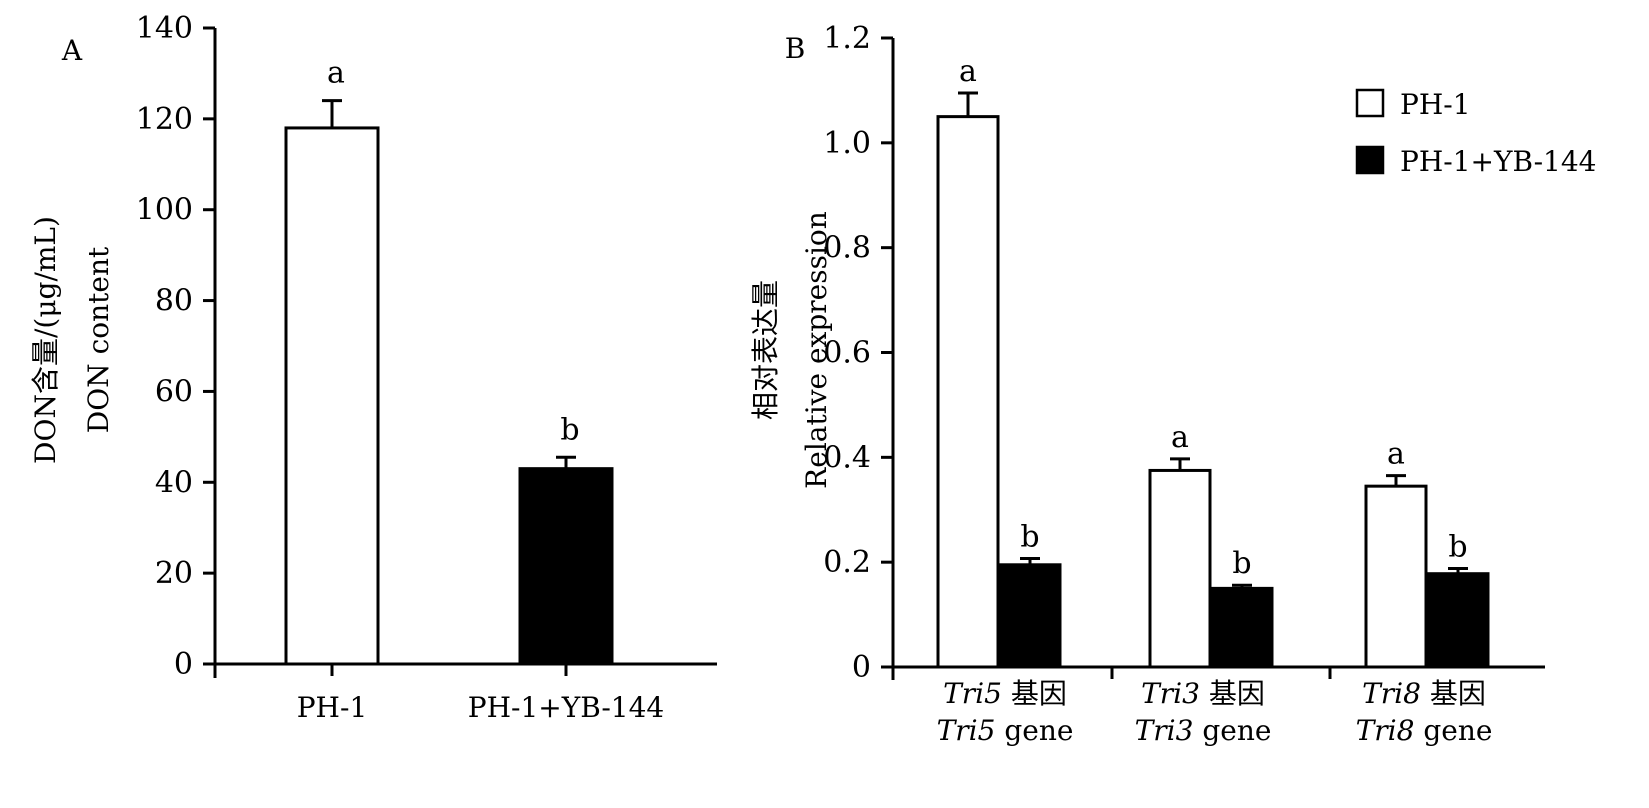  I want to click on panel-b-group-label-en: Tri8 gene, so click(1424, 730).